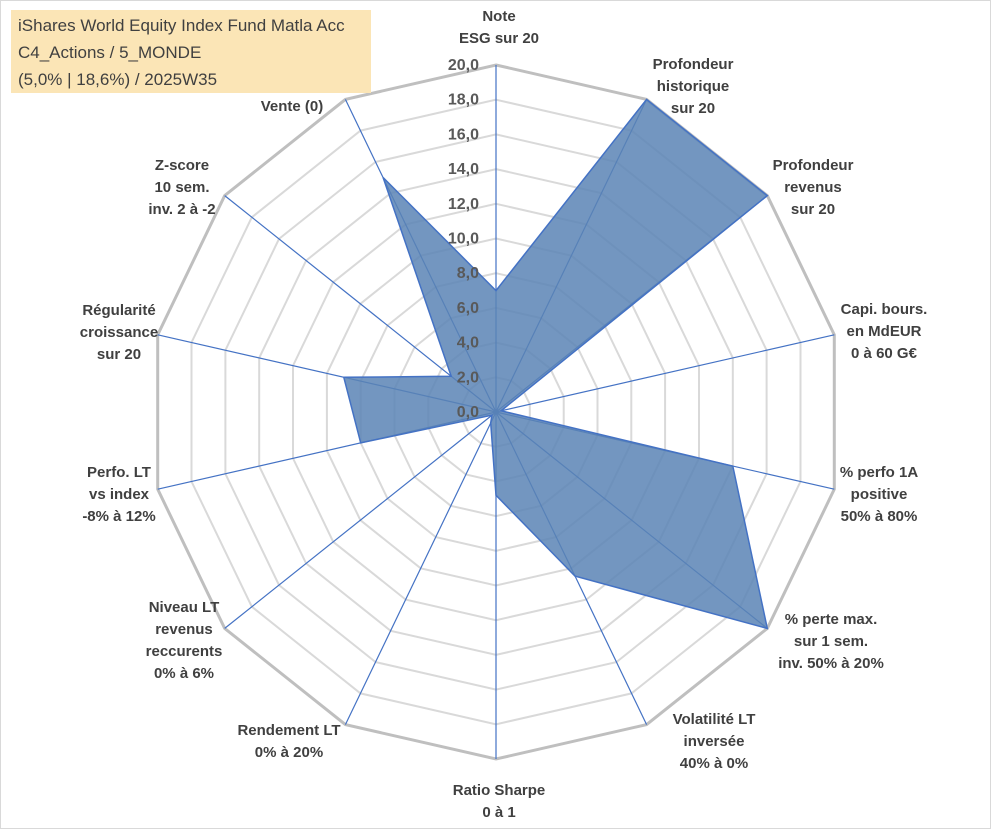 This screenshot has height=830, width=991. I want to click on tick-label: 12,0, so click(463, 204).